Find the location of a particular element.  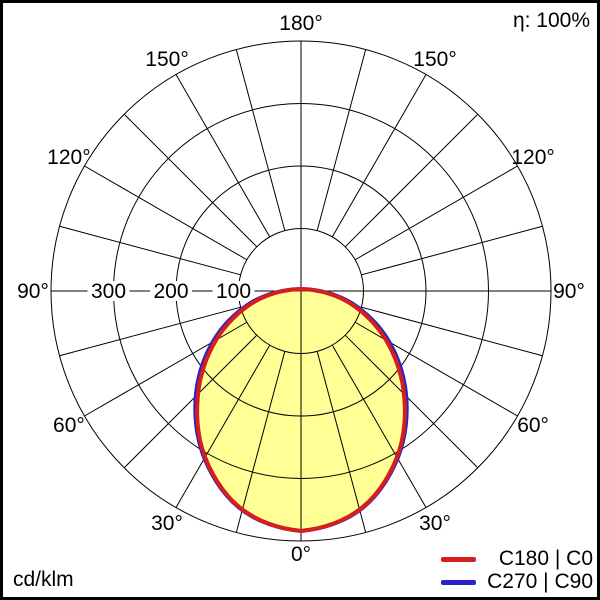

radial-tick-label: 300 is located at coordinates (108, 291).